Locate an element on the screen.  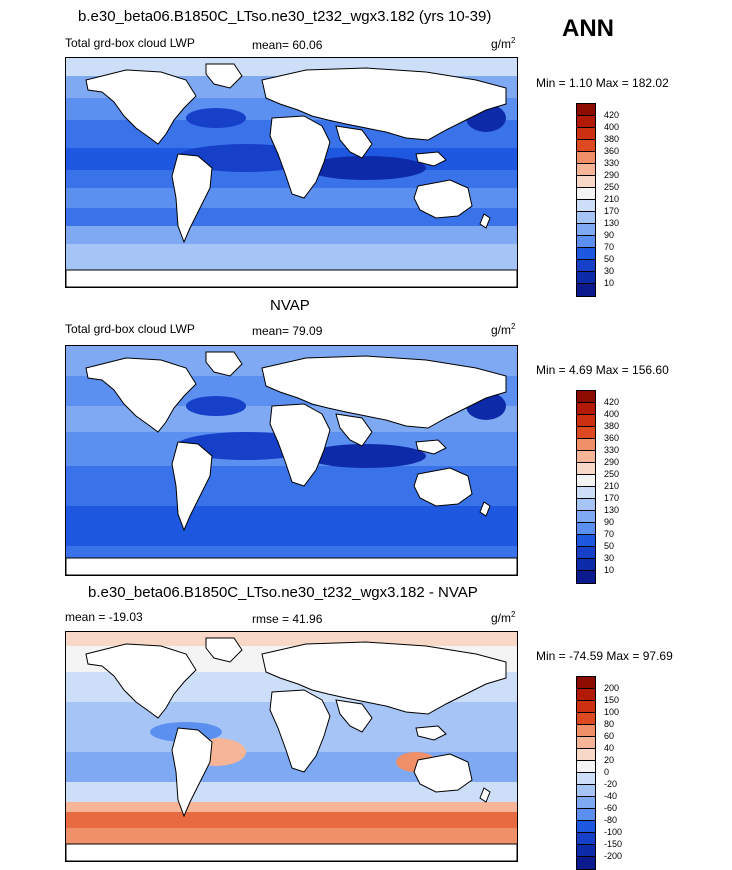
colorbar-tick-label: -40 is located at coordinates (611, 796).